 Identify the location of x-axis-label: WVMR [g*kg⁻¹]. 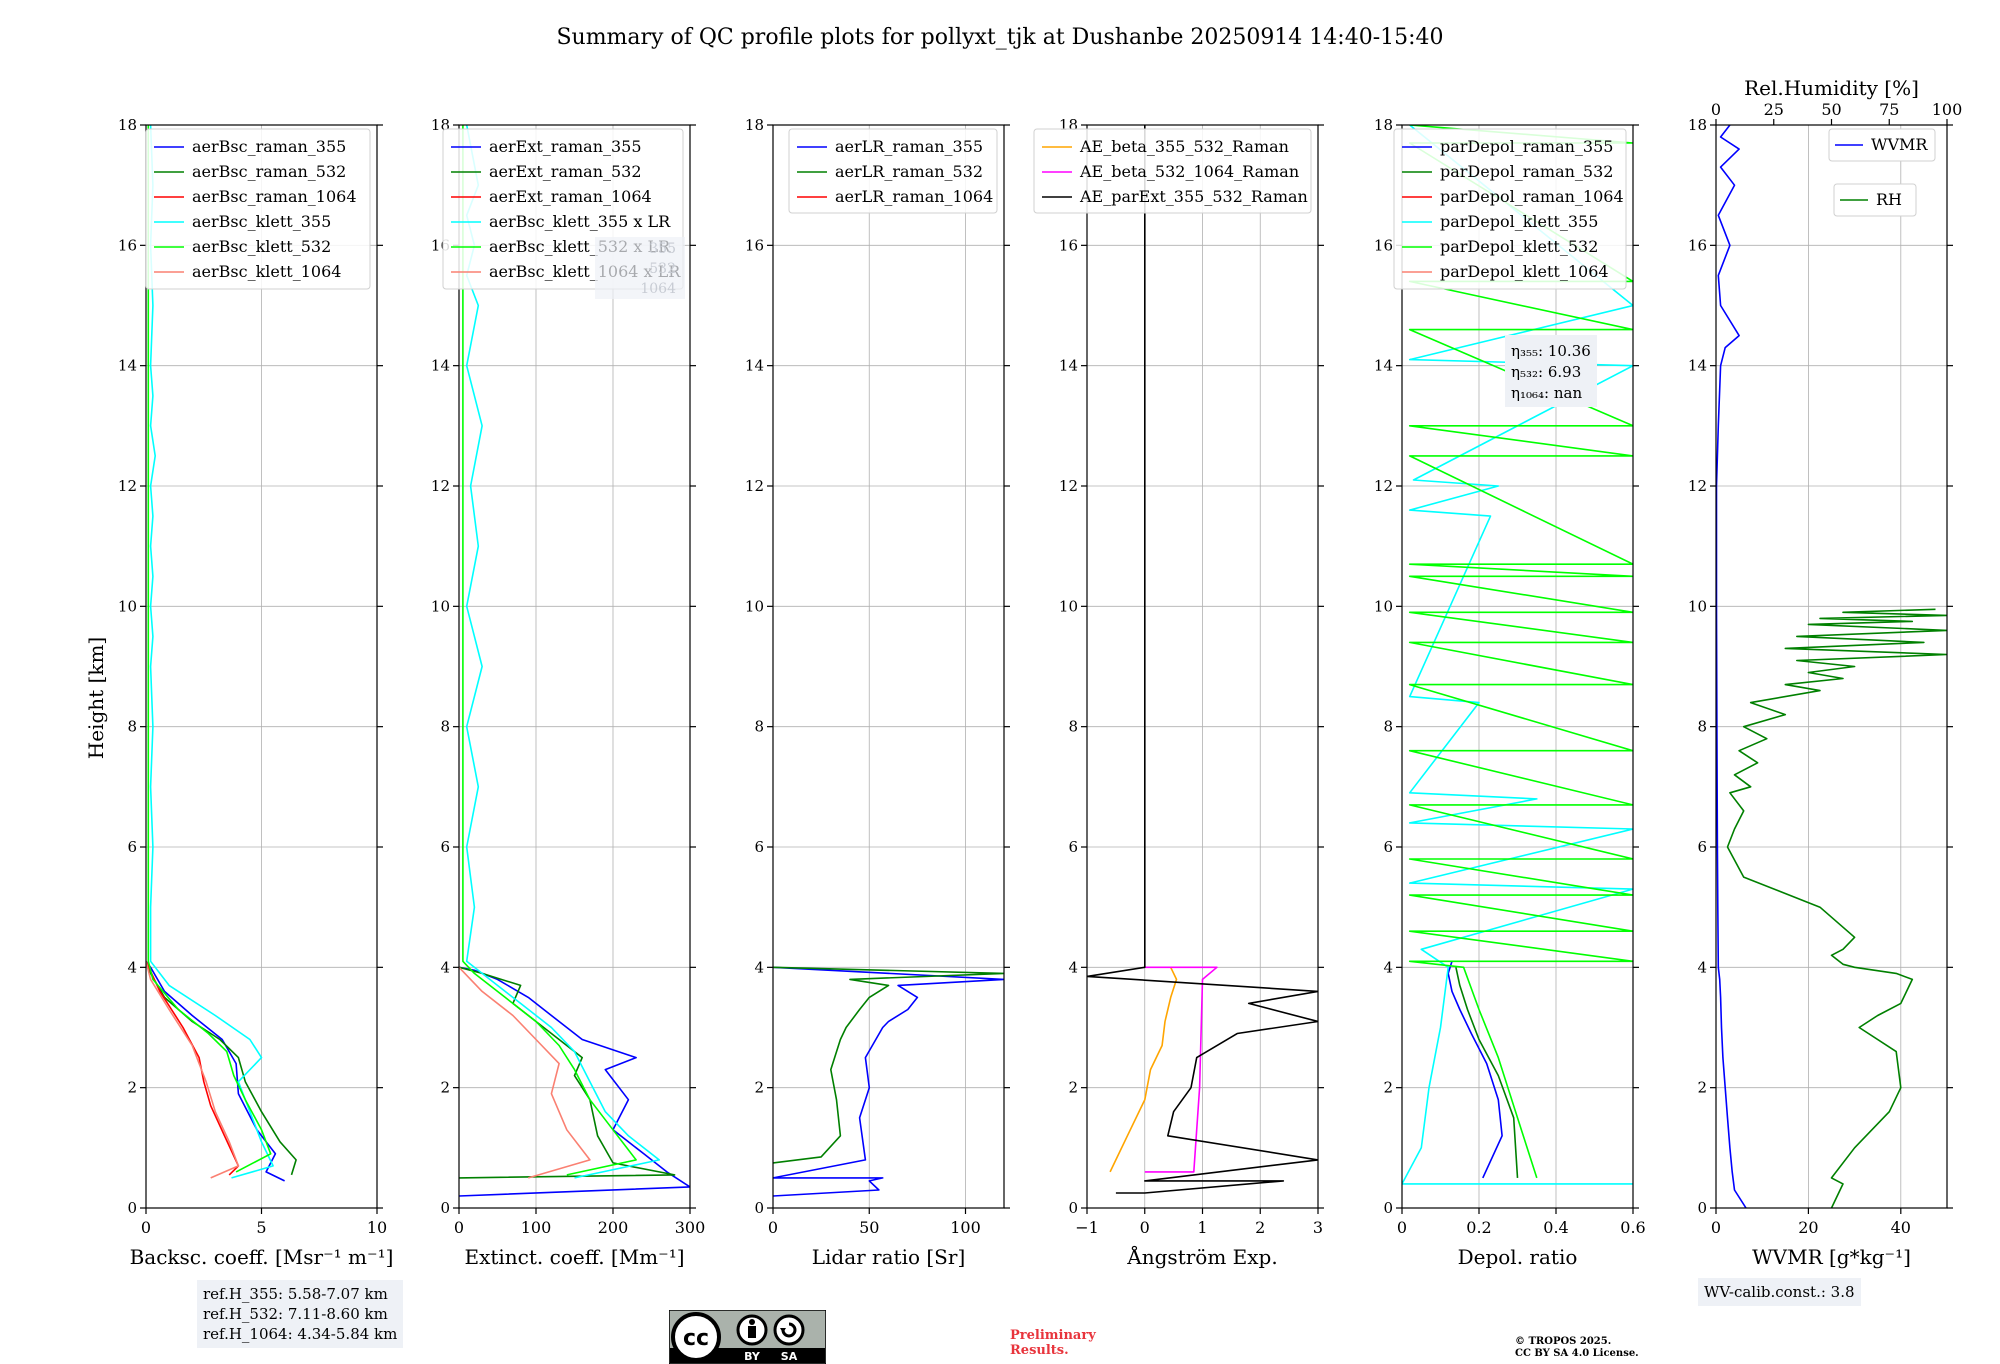
(1831, 1257).